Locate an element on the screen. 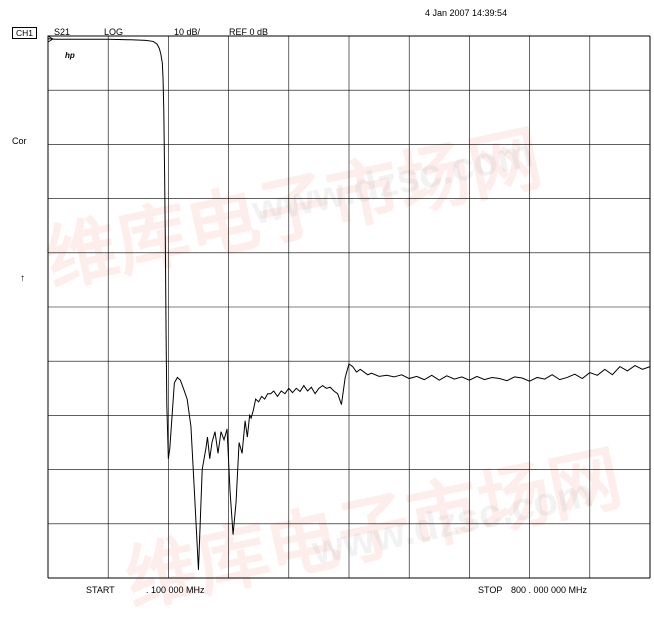  measurement-parameter: S21 is located at coordinates (62, 32).